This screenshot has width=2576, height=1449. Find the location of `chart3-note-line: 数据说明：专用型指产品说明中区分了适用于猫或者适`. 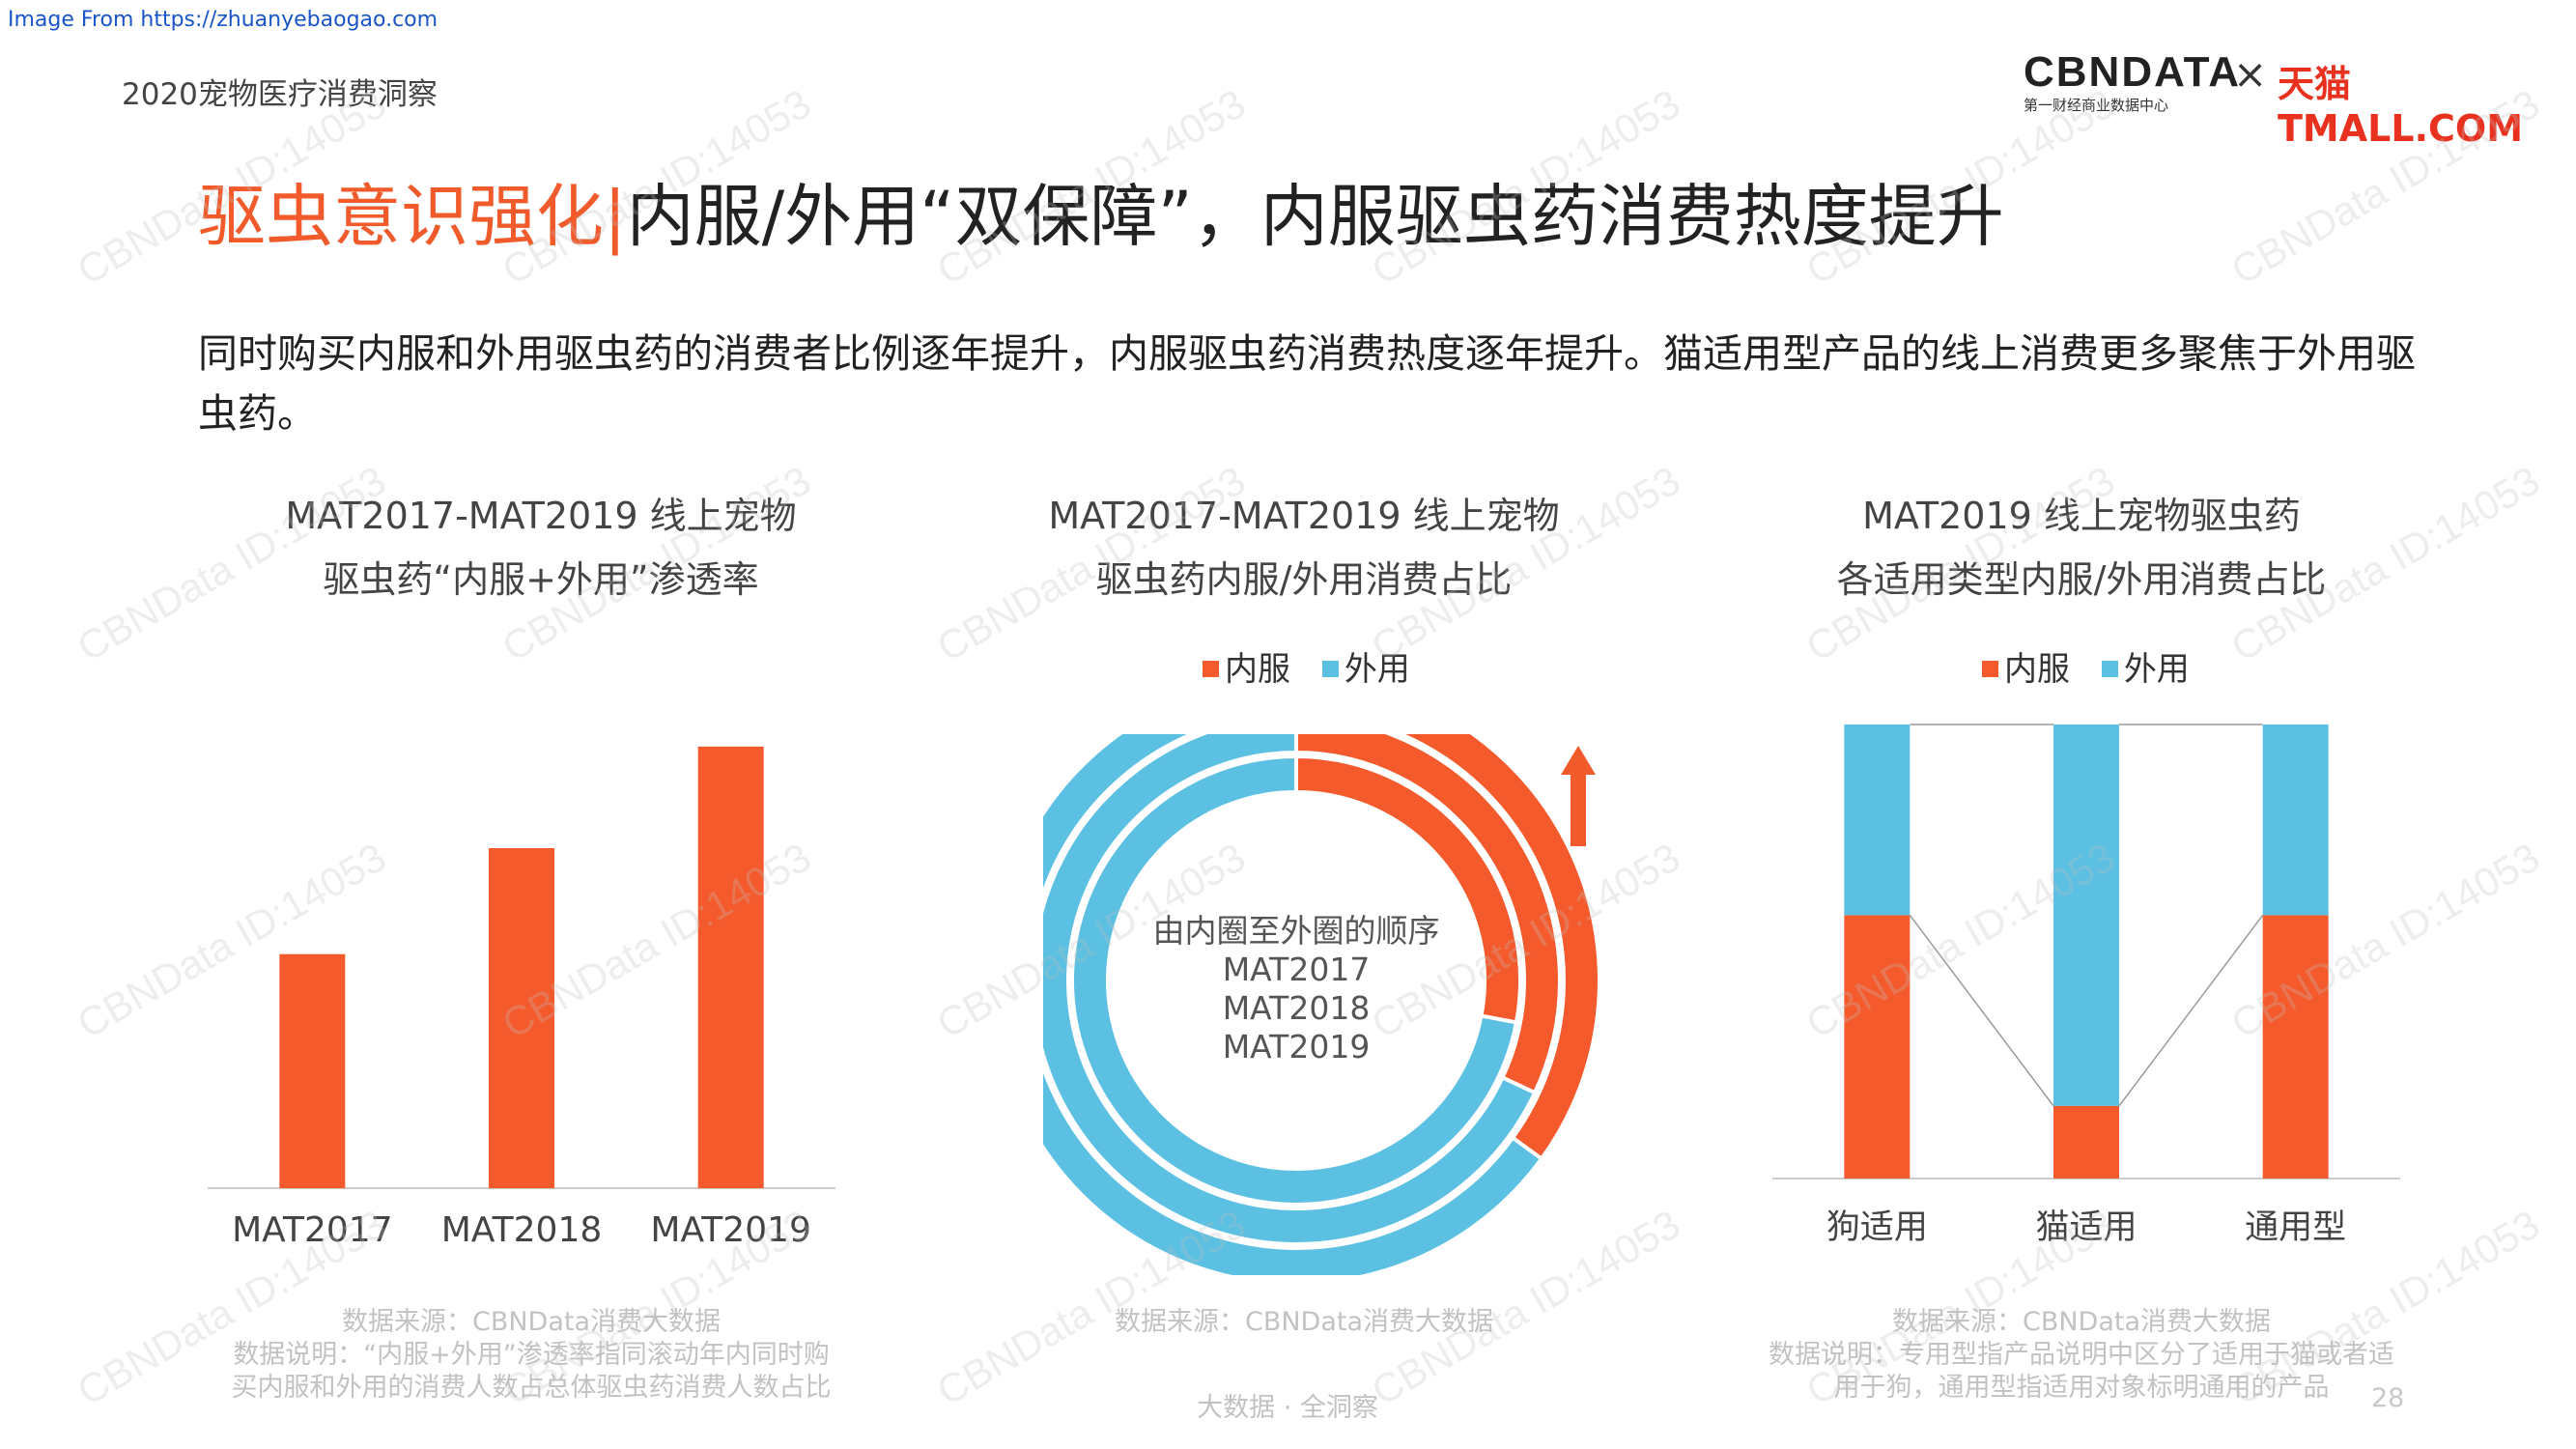

chart3-note-line: 数据说明：专用型指产品说明中区分了适用于猫或者适 is located at coordinates (2081, 1355).